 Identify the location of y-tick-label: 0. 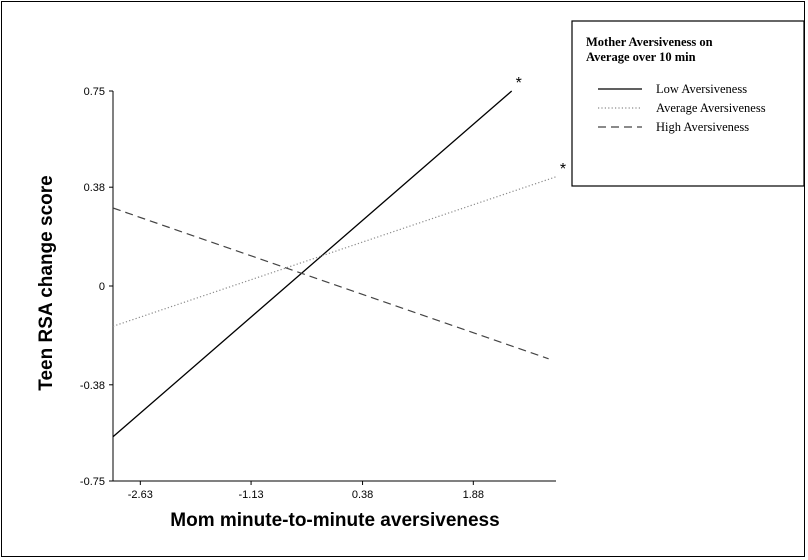
(102, 287).